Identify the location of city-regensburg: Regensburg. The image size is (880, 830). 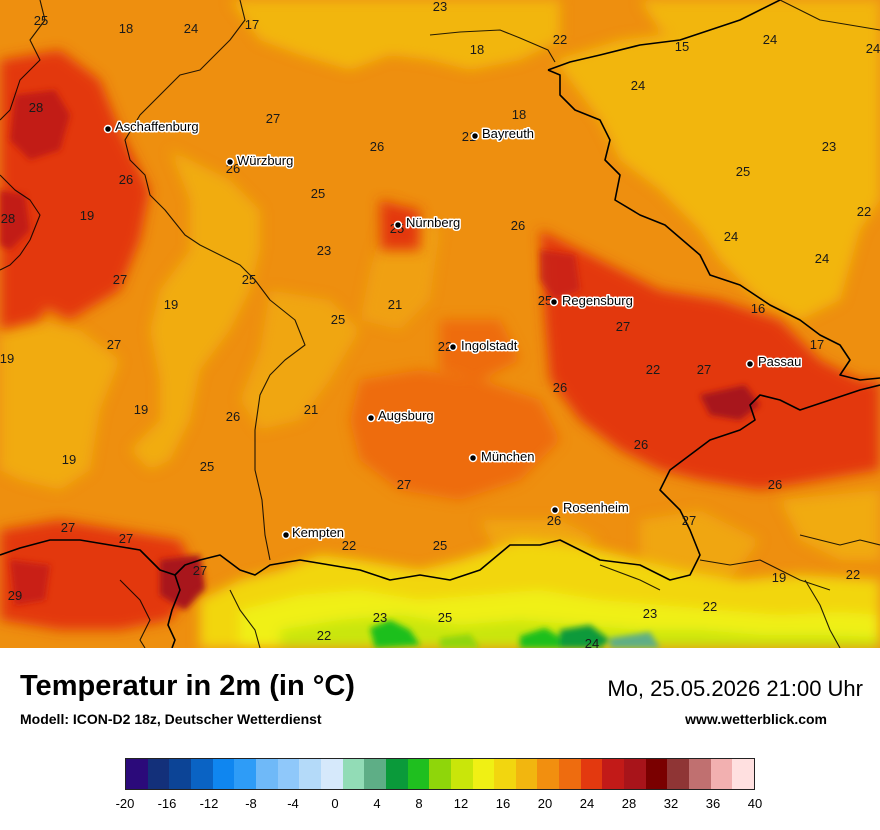
(591, 301).